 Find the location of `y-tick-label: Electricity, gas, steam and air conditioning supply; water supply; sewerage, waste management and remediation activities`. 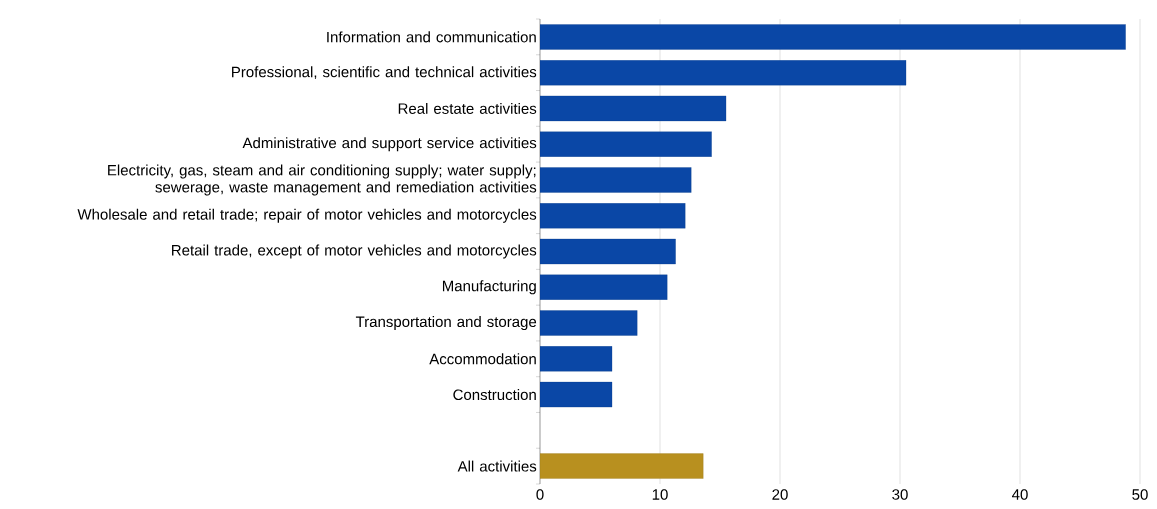

y-tick-label: Electricity, gas, steam and air conditioning supply; water supply; sewerage, waste management and remediation activities is located at coordinates (322, 180).